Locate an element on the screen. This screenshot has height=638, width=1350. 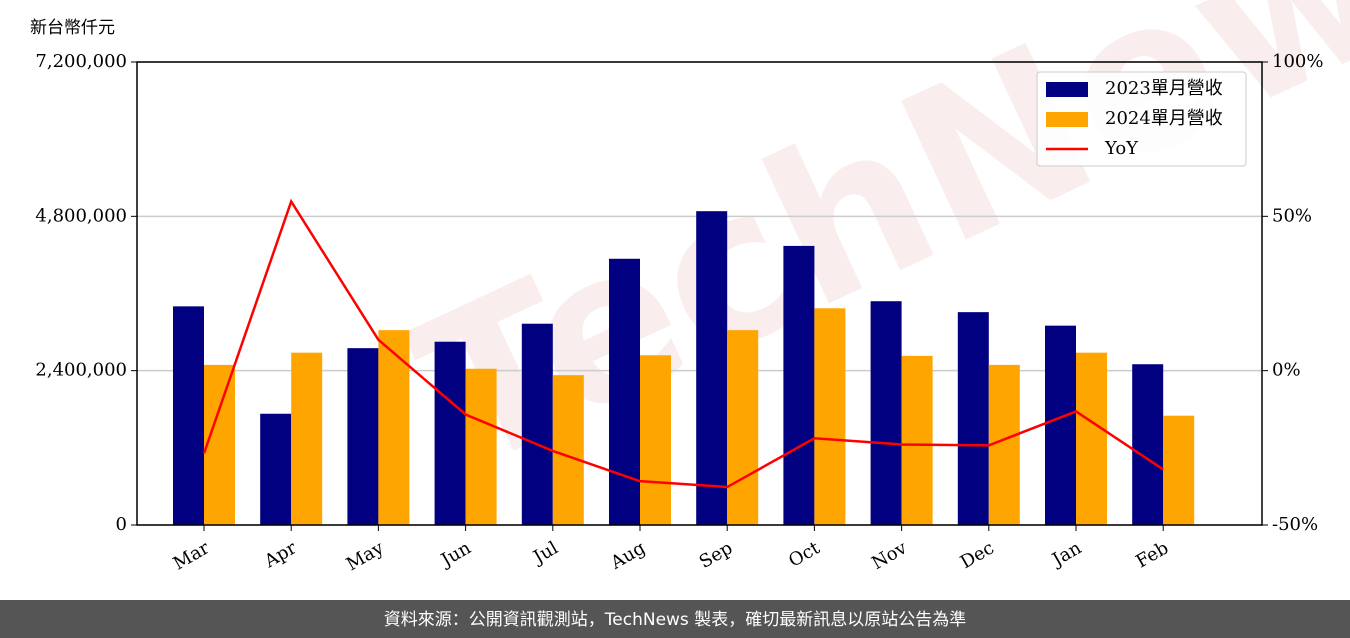
x-tick-label: Dec is located at coordinates (977, 555).